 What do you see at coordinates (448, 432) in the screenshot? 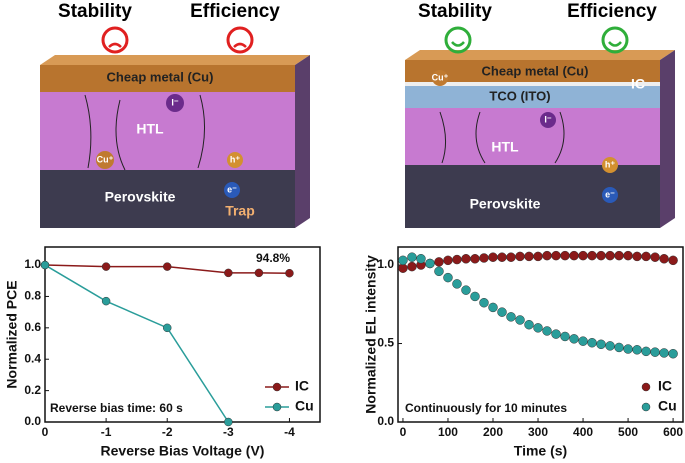
I see `x-tick-label: 100` at bounding box center [448, 432].